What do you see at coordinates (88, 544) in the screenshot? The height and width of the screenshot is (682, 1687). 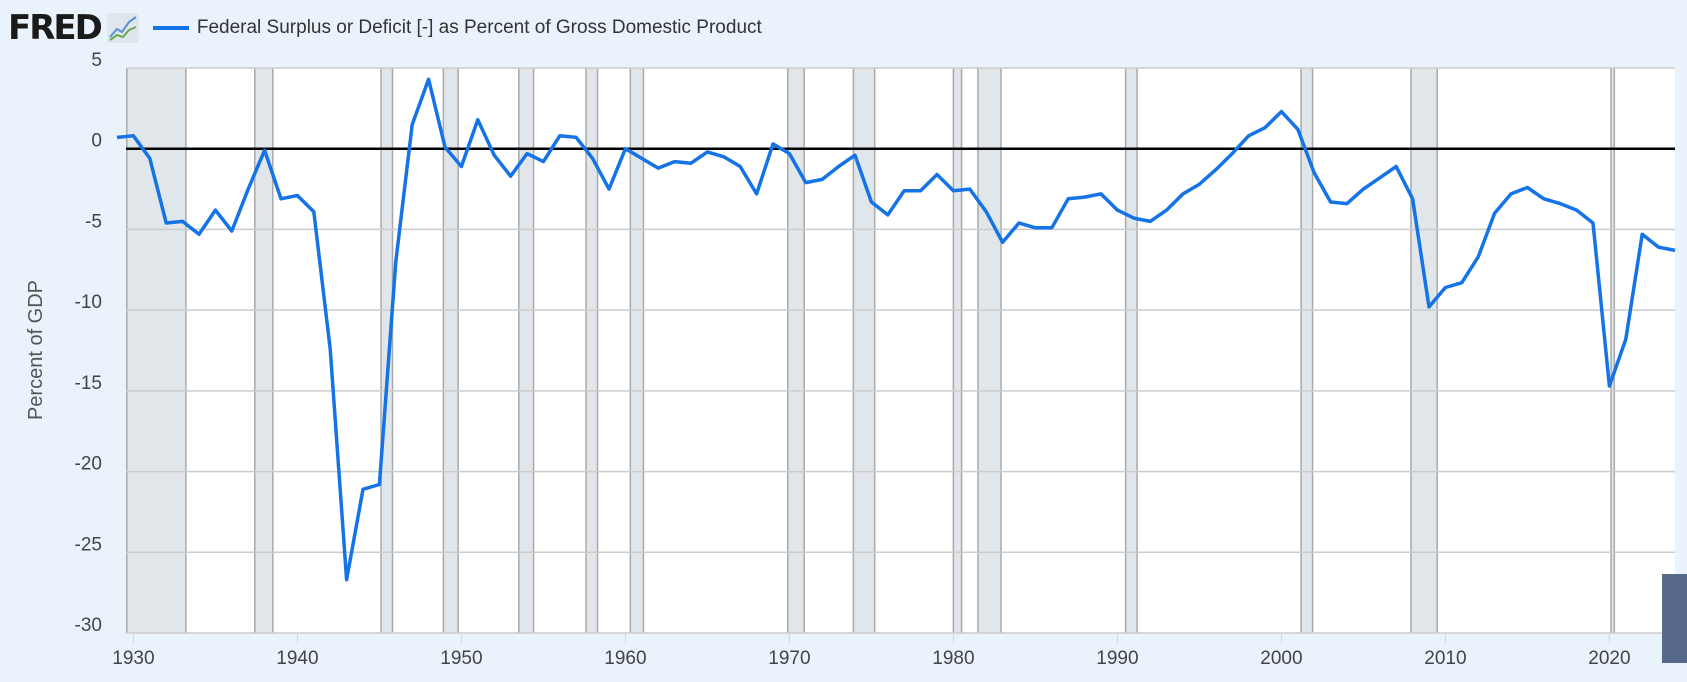 I see `y-tick-label: -25` at bounding box center [88, 544].